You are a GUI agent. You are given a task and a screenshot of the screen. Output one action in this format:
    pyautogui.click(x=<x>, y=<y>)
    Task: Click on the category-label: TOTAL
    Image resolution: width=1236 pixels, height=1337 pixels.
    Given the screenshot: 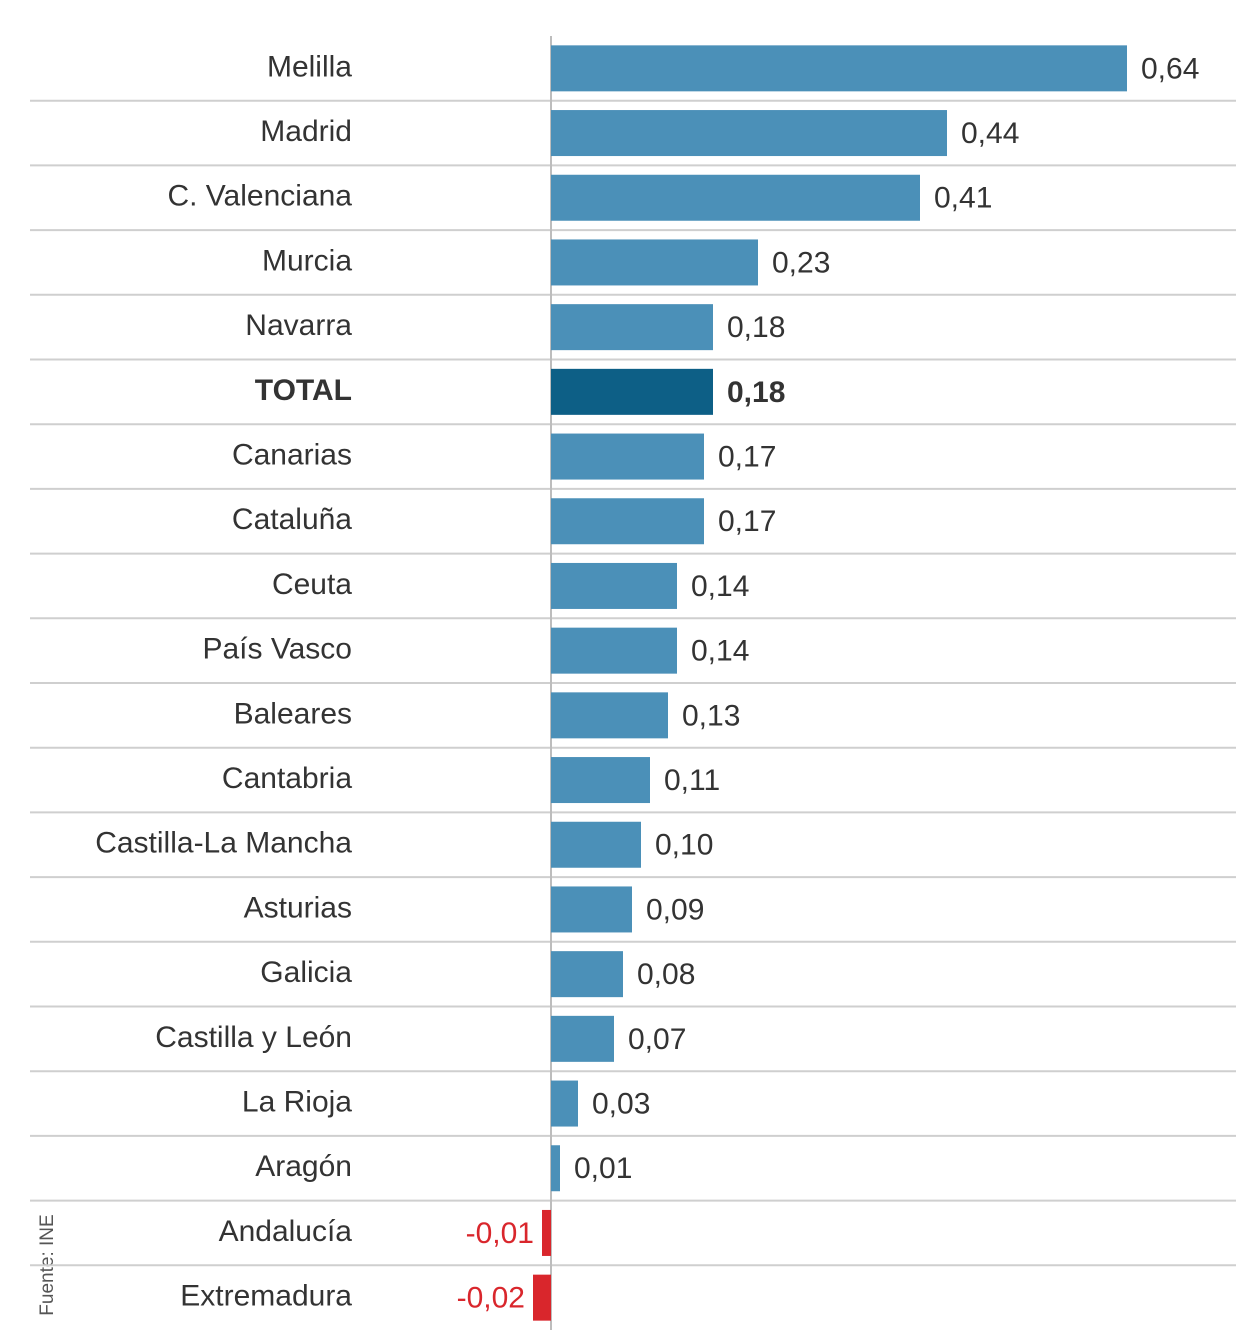 What is the action you would take?
    pyautogui.click(x=303, y=390)
    